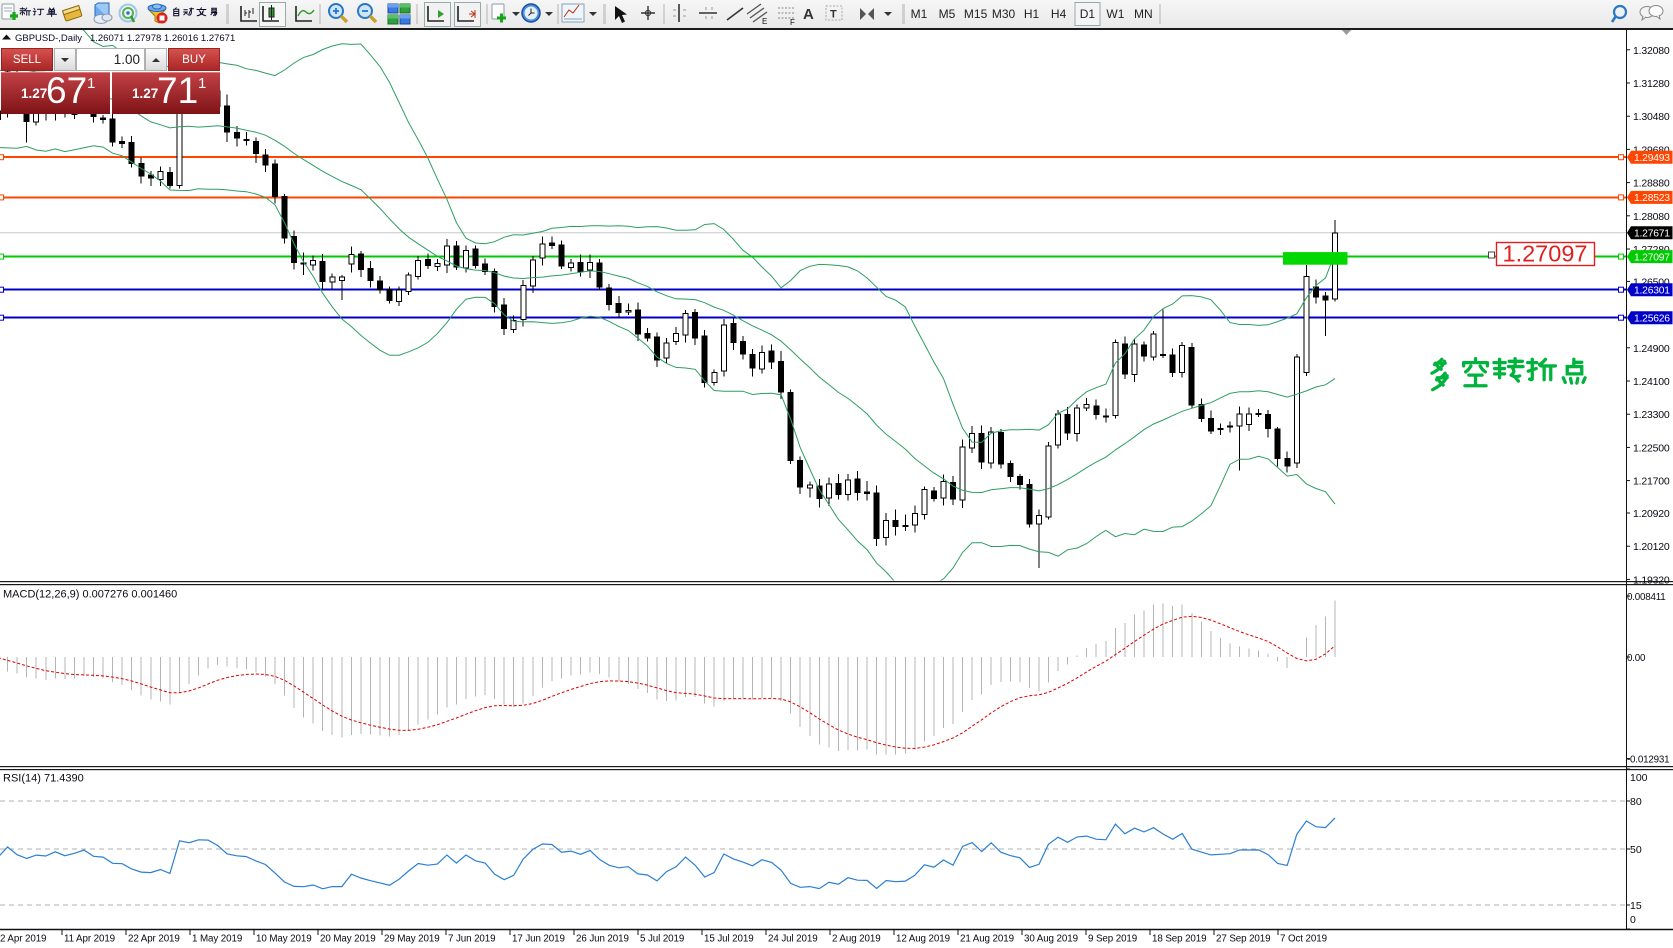  What do you see at coordinates (947, 14) in the screenshot?
I see `svg-text: M5` at bounding box center [947, 14].